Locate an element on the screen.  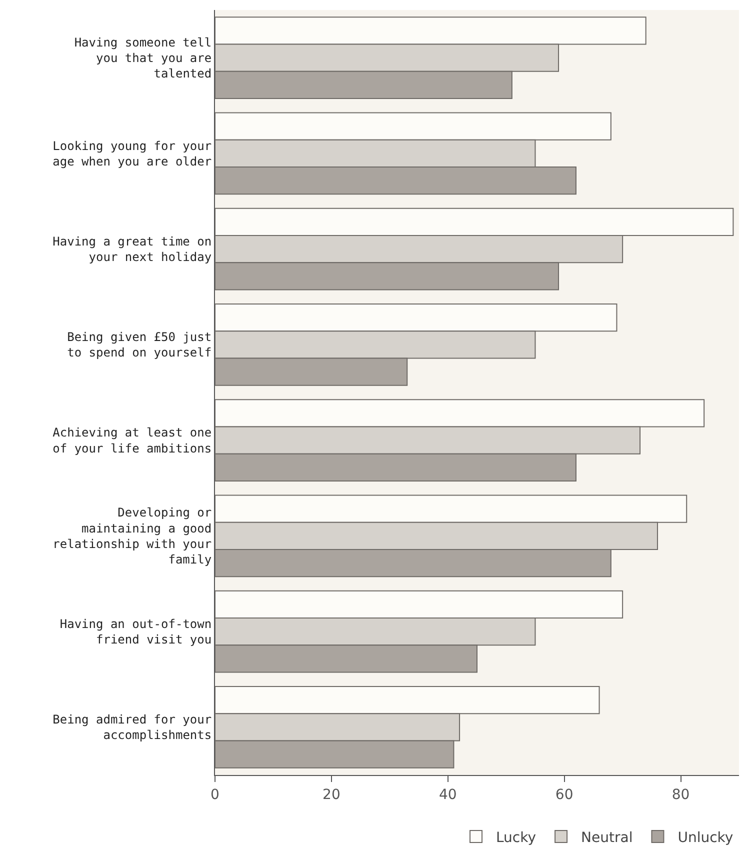
y-tick-label: Being given £50 just to spend on yourself is located at coordinates (139, 345).